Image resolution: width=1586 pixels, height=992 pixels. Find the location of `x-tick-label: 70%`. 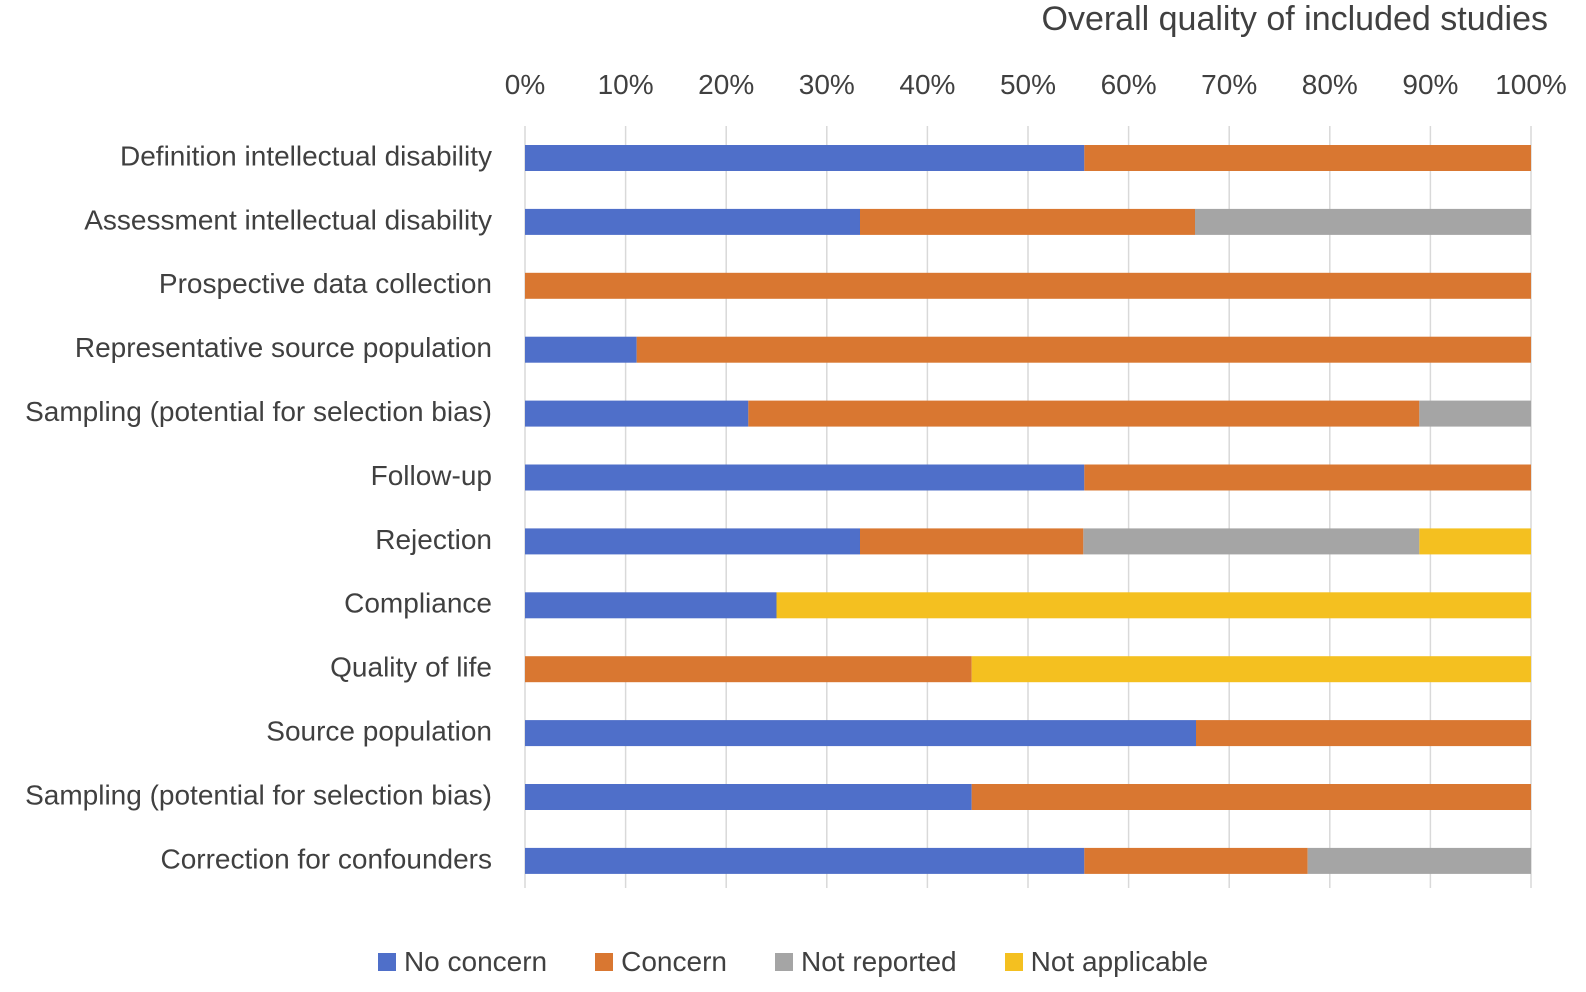

x-tick-label: 70% is located at coordinates (1229, 84).